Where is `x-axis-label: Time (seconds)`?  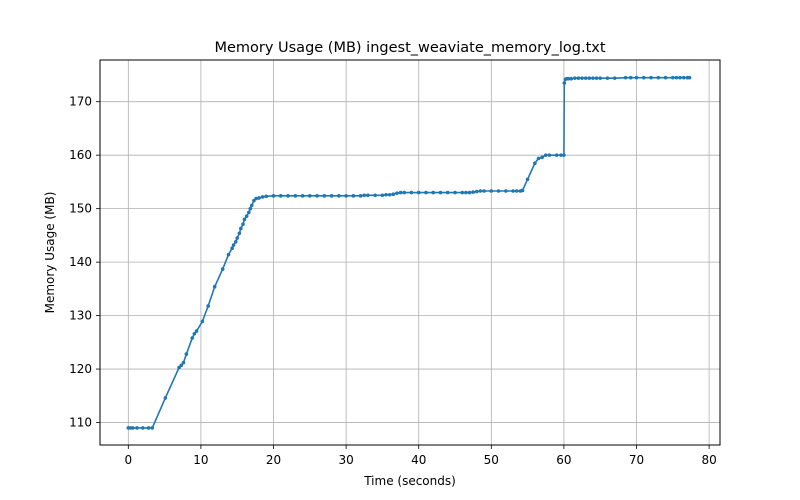 x-axis-label: Time (seconds) is located at coordinates (409, 481).